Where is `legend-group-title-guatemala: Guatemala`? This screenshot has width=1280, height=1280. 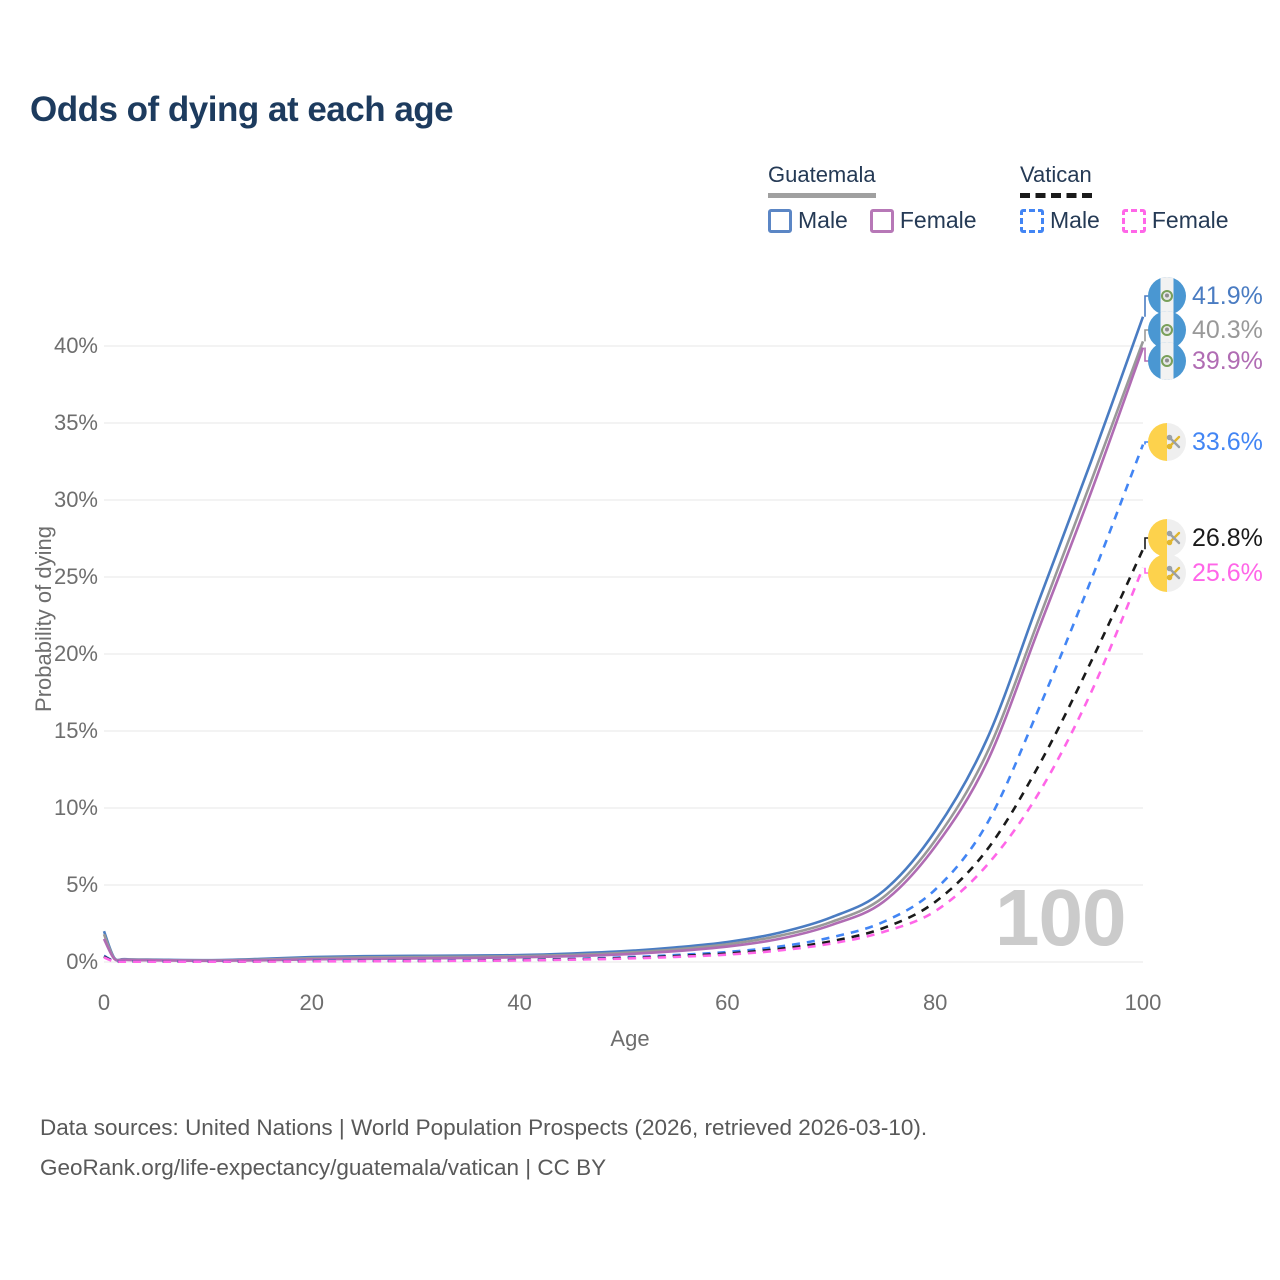 legend-group-title-guatemala: Guatemala is located at coordinates (822, 180).